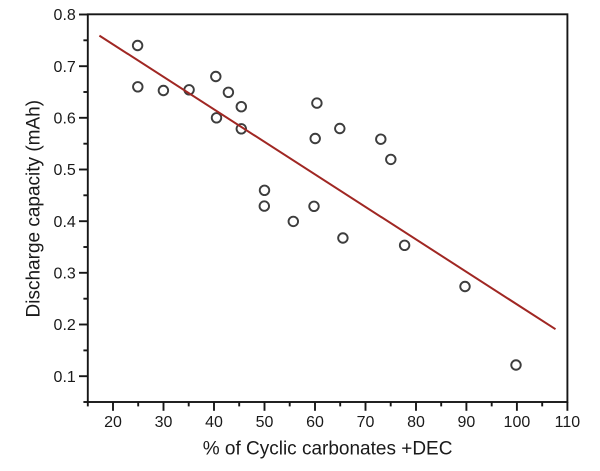 Image resolution: width=600 pixels, height=471 pixels. I want to click on svg-text: 0.1, so click(65, 377).